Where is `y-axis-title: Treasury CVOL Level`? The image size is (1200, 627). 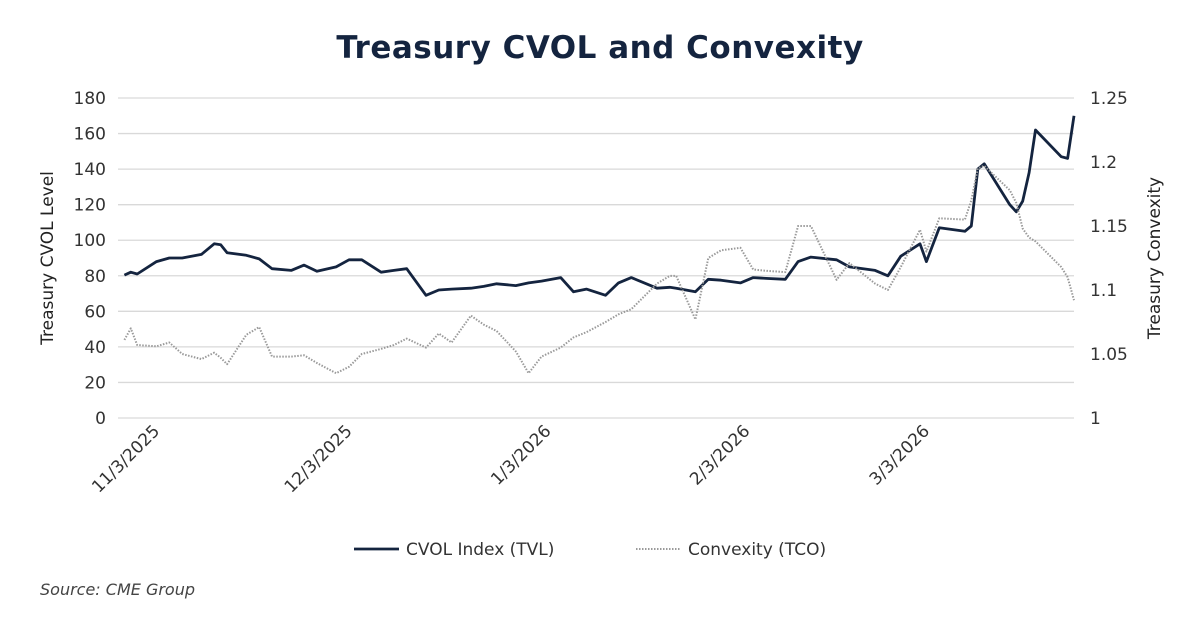
y-axis-title: Treasury CVOL Level is located at coordinates (48, 258).